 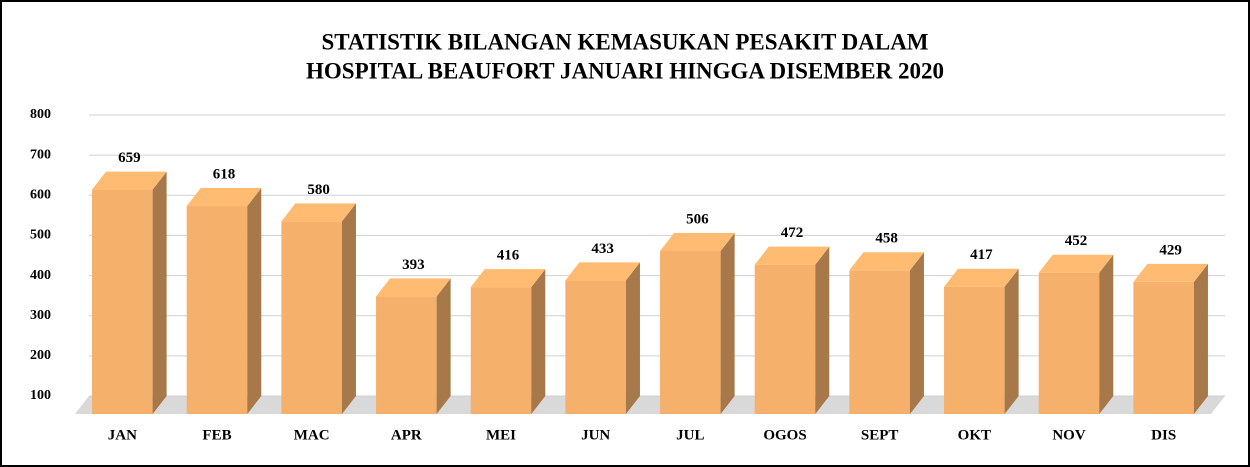 What do you see at coordinates (1163, 435) in the screenshot?
I see `x-tick-label: DIS` at bounding box center [1163, 435].